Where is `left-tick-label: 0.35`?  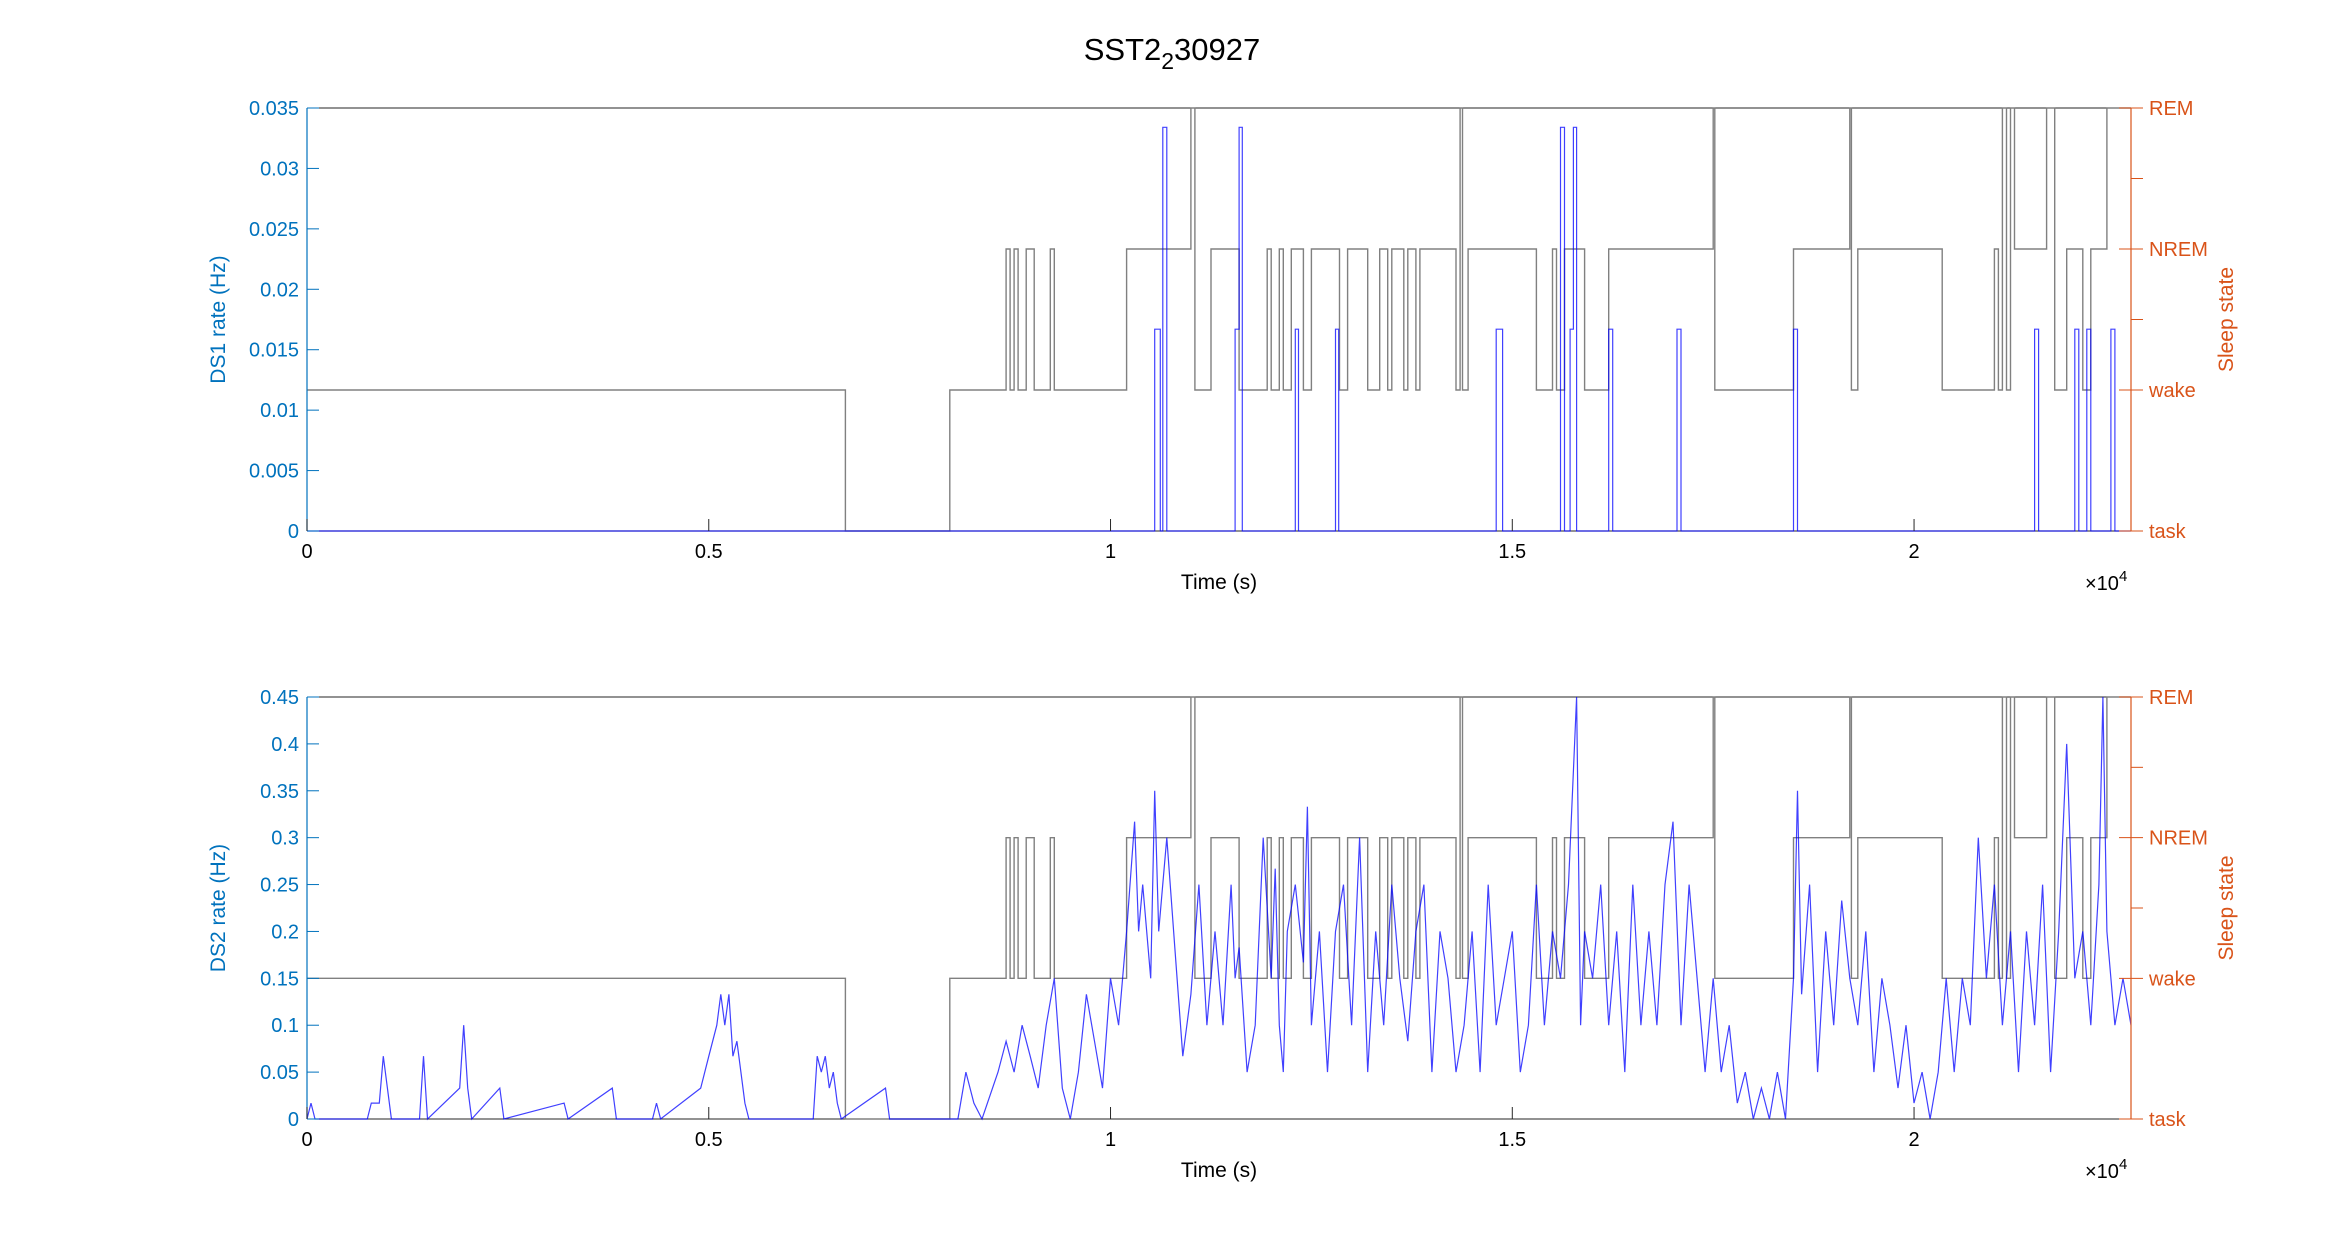
left-tick-label: 0.35 is located at coordinates (279, 792).